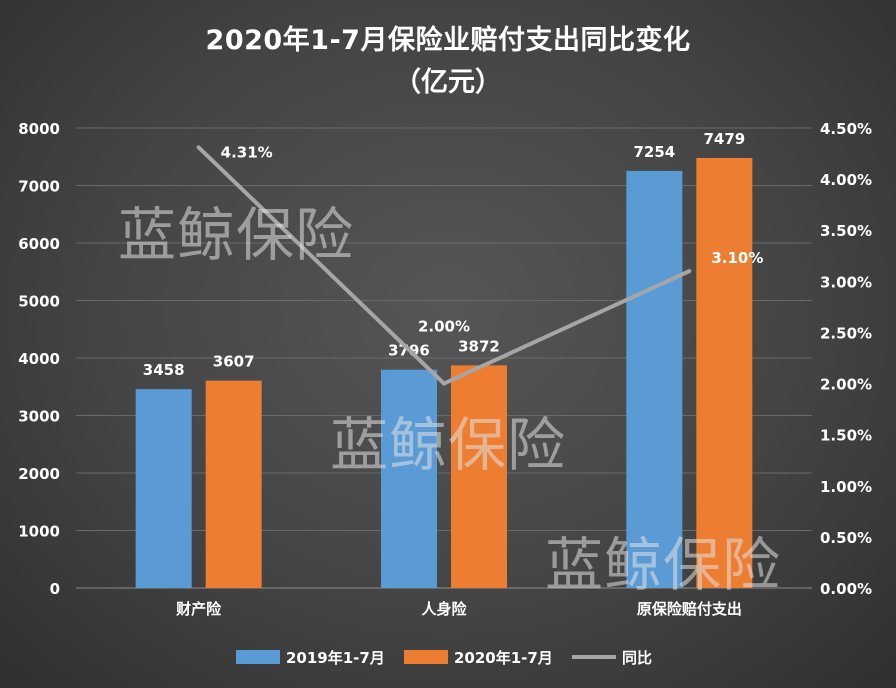 Image resolution: width=896 pixels, height=688 pixels. I want to click on y-tick-label: 4000, so click(39, 359).